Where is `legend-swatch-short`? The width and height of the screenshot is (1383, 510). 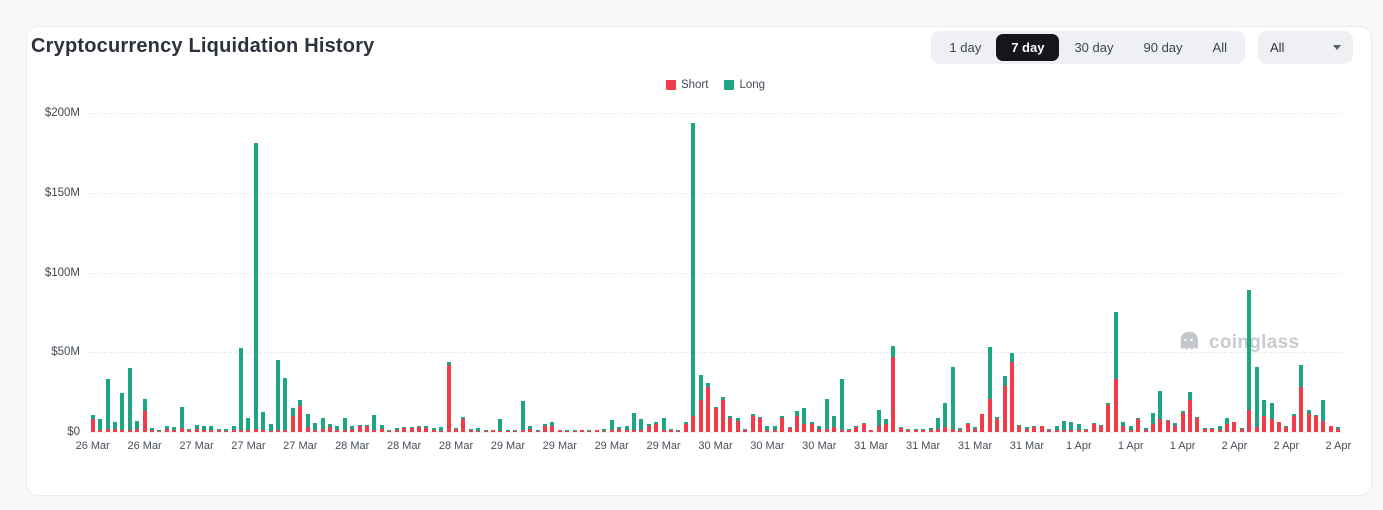
legend-swatch-short is located at coordinates (670, 85).